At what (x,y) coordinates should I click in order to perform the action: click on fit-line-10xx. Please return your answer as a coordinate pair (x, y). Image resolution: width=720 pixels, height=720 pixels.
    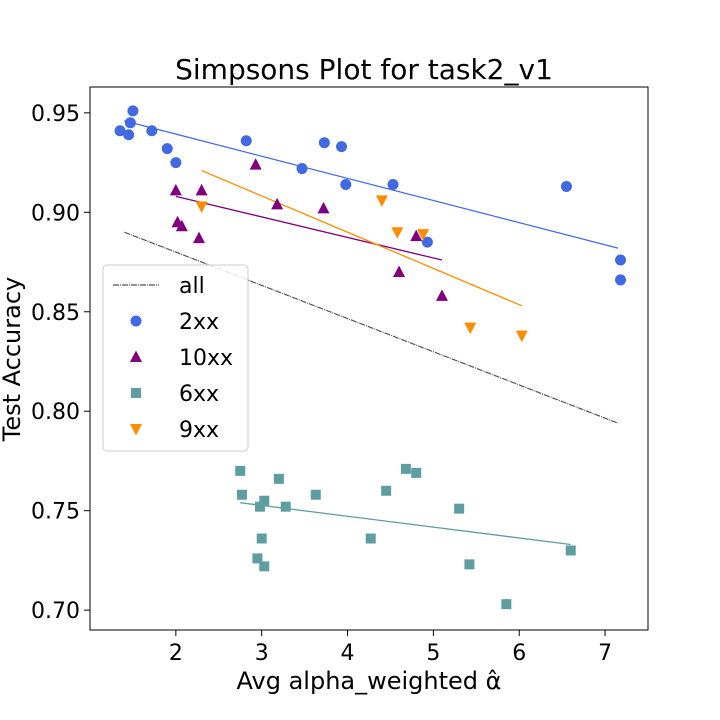
    Looking at the image, I should click on (309, 228).